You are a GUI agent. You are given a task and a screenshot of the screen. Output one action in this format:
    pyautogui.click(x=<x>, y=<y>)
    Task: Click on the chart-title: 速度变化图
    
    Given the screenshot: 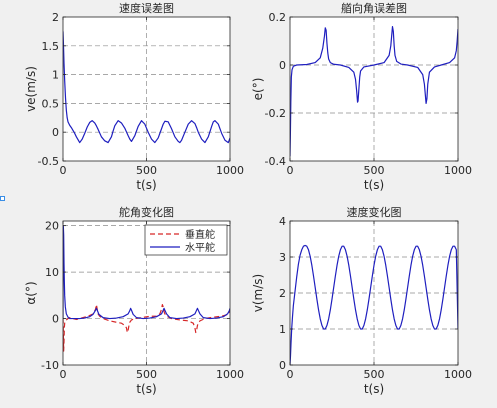 What is the action you would take?
    pyautogui.click(x=374, y=212)
    